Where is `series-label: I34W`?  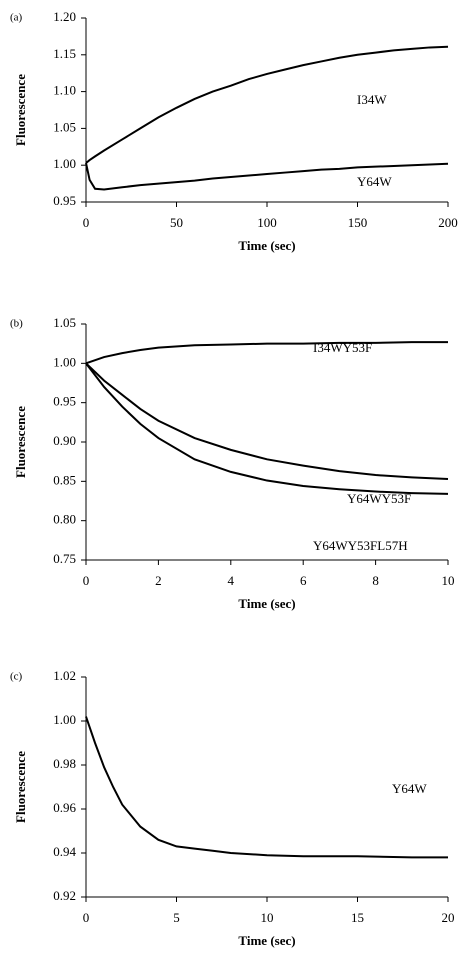
series-label: I34W is located at coordinates (372, 99).